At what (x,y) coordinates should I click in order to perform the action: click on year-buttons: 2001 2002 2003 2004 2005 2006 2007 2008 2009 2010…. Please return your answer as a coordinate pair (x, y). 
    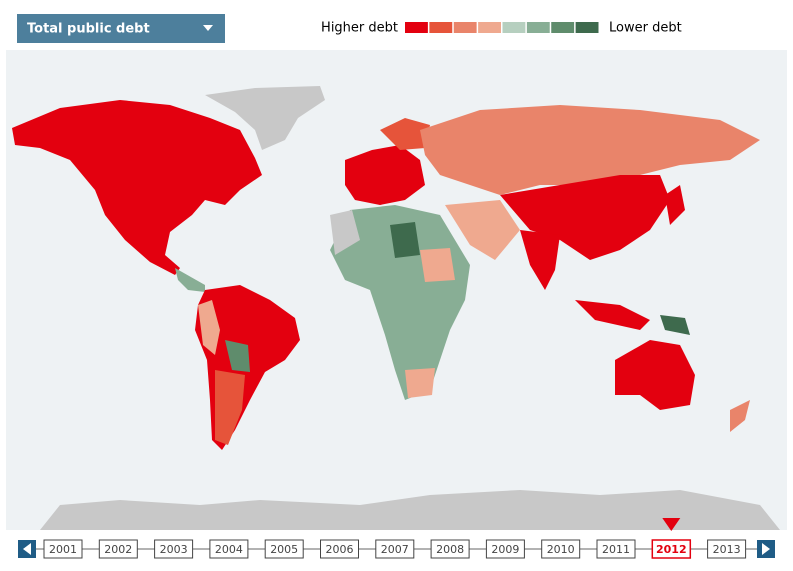
    Looking at the image, I should click on (395, 538).